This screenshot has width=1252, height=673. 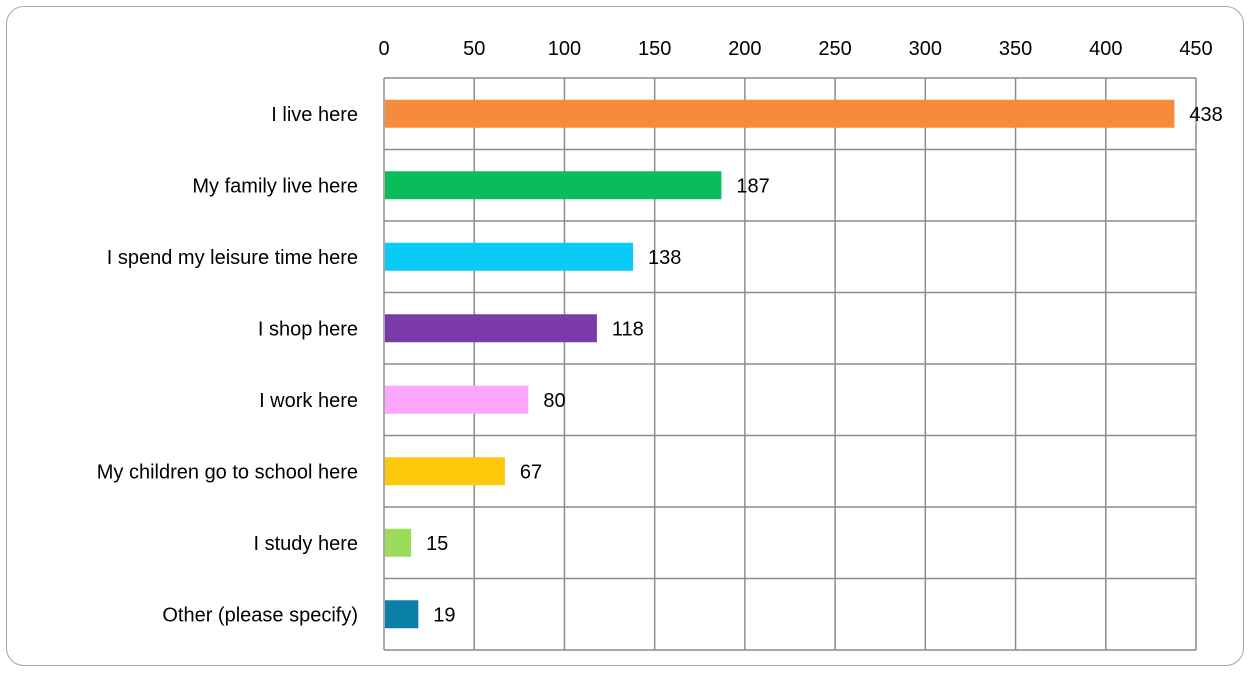 What do you see at coordinates (1105, 49) in the screenshot?
I see `x-tick-label: 400` at bounding box center [1105, 49].